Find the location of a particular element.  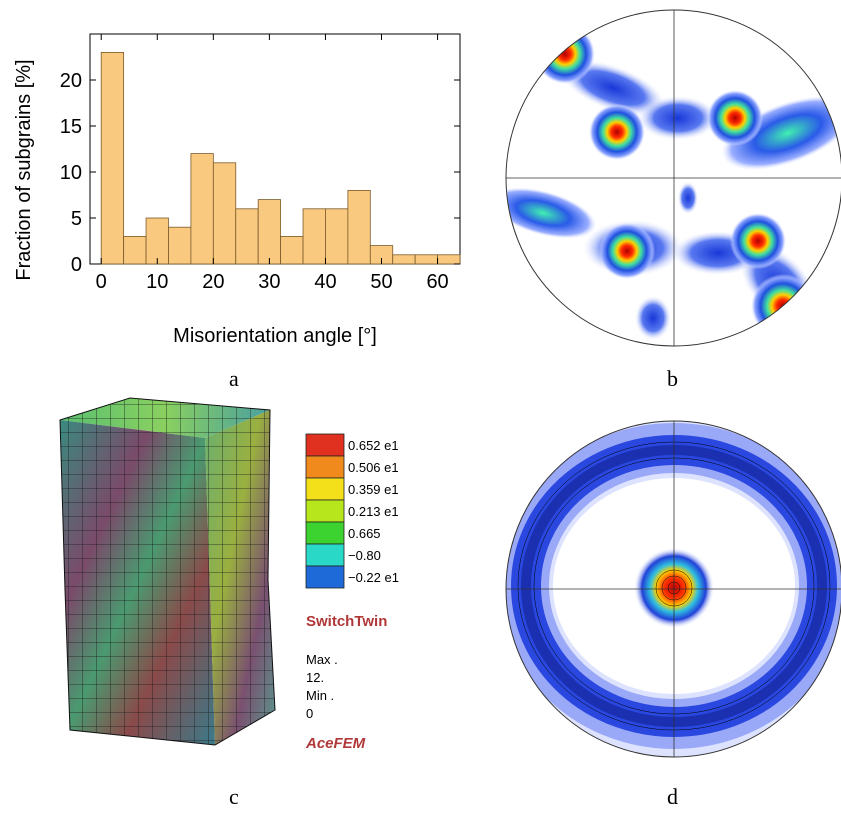

legend-min-value: 0 is located at coordinates (309, 713).